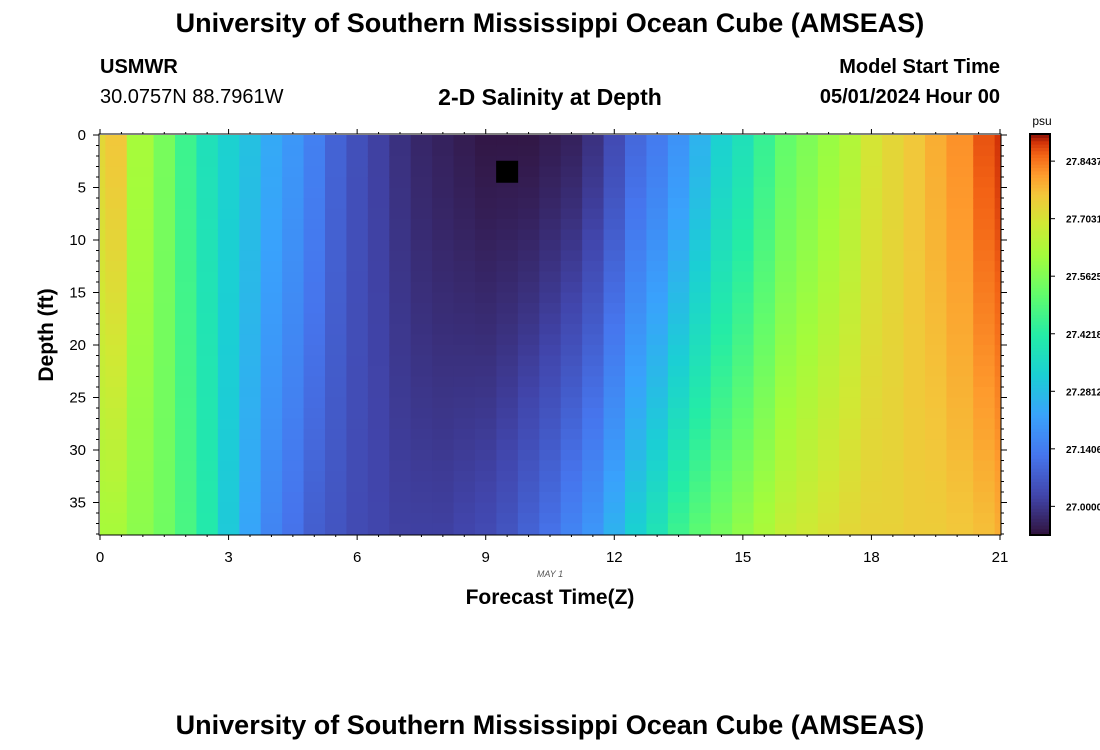  I want to click on colorbar-tick-label: 27.5625, so click(1083, 277).